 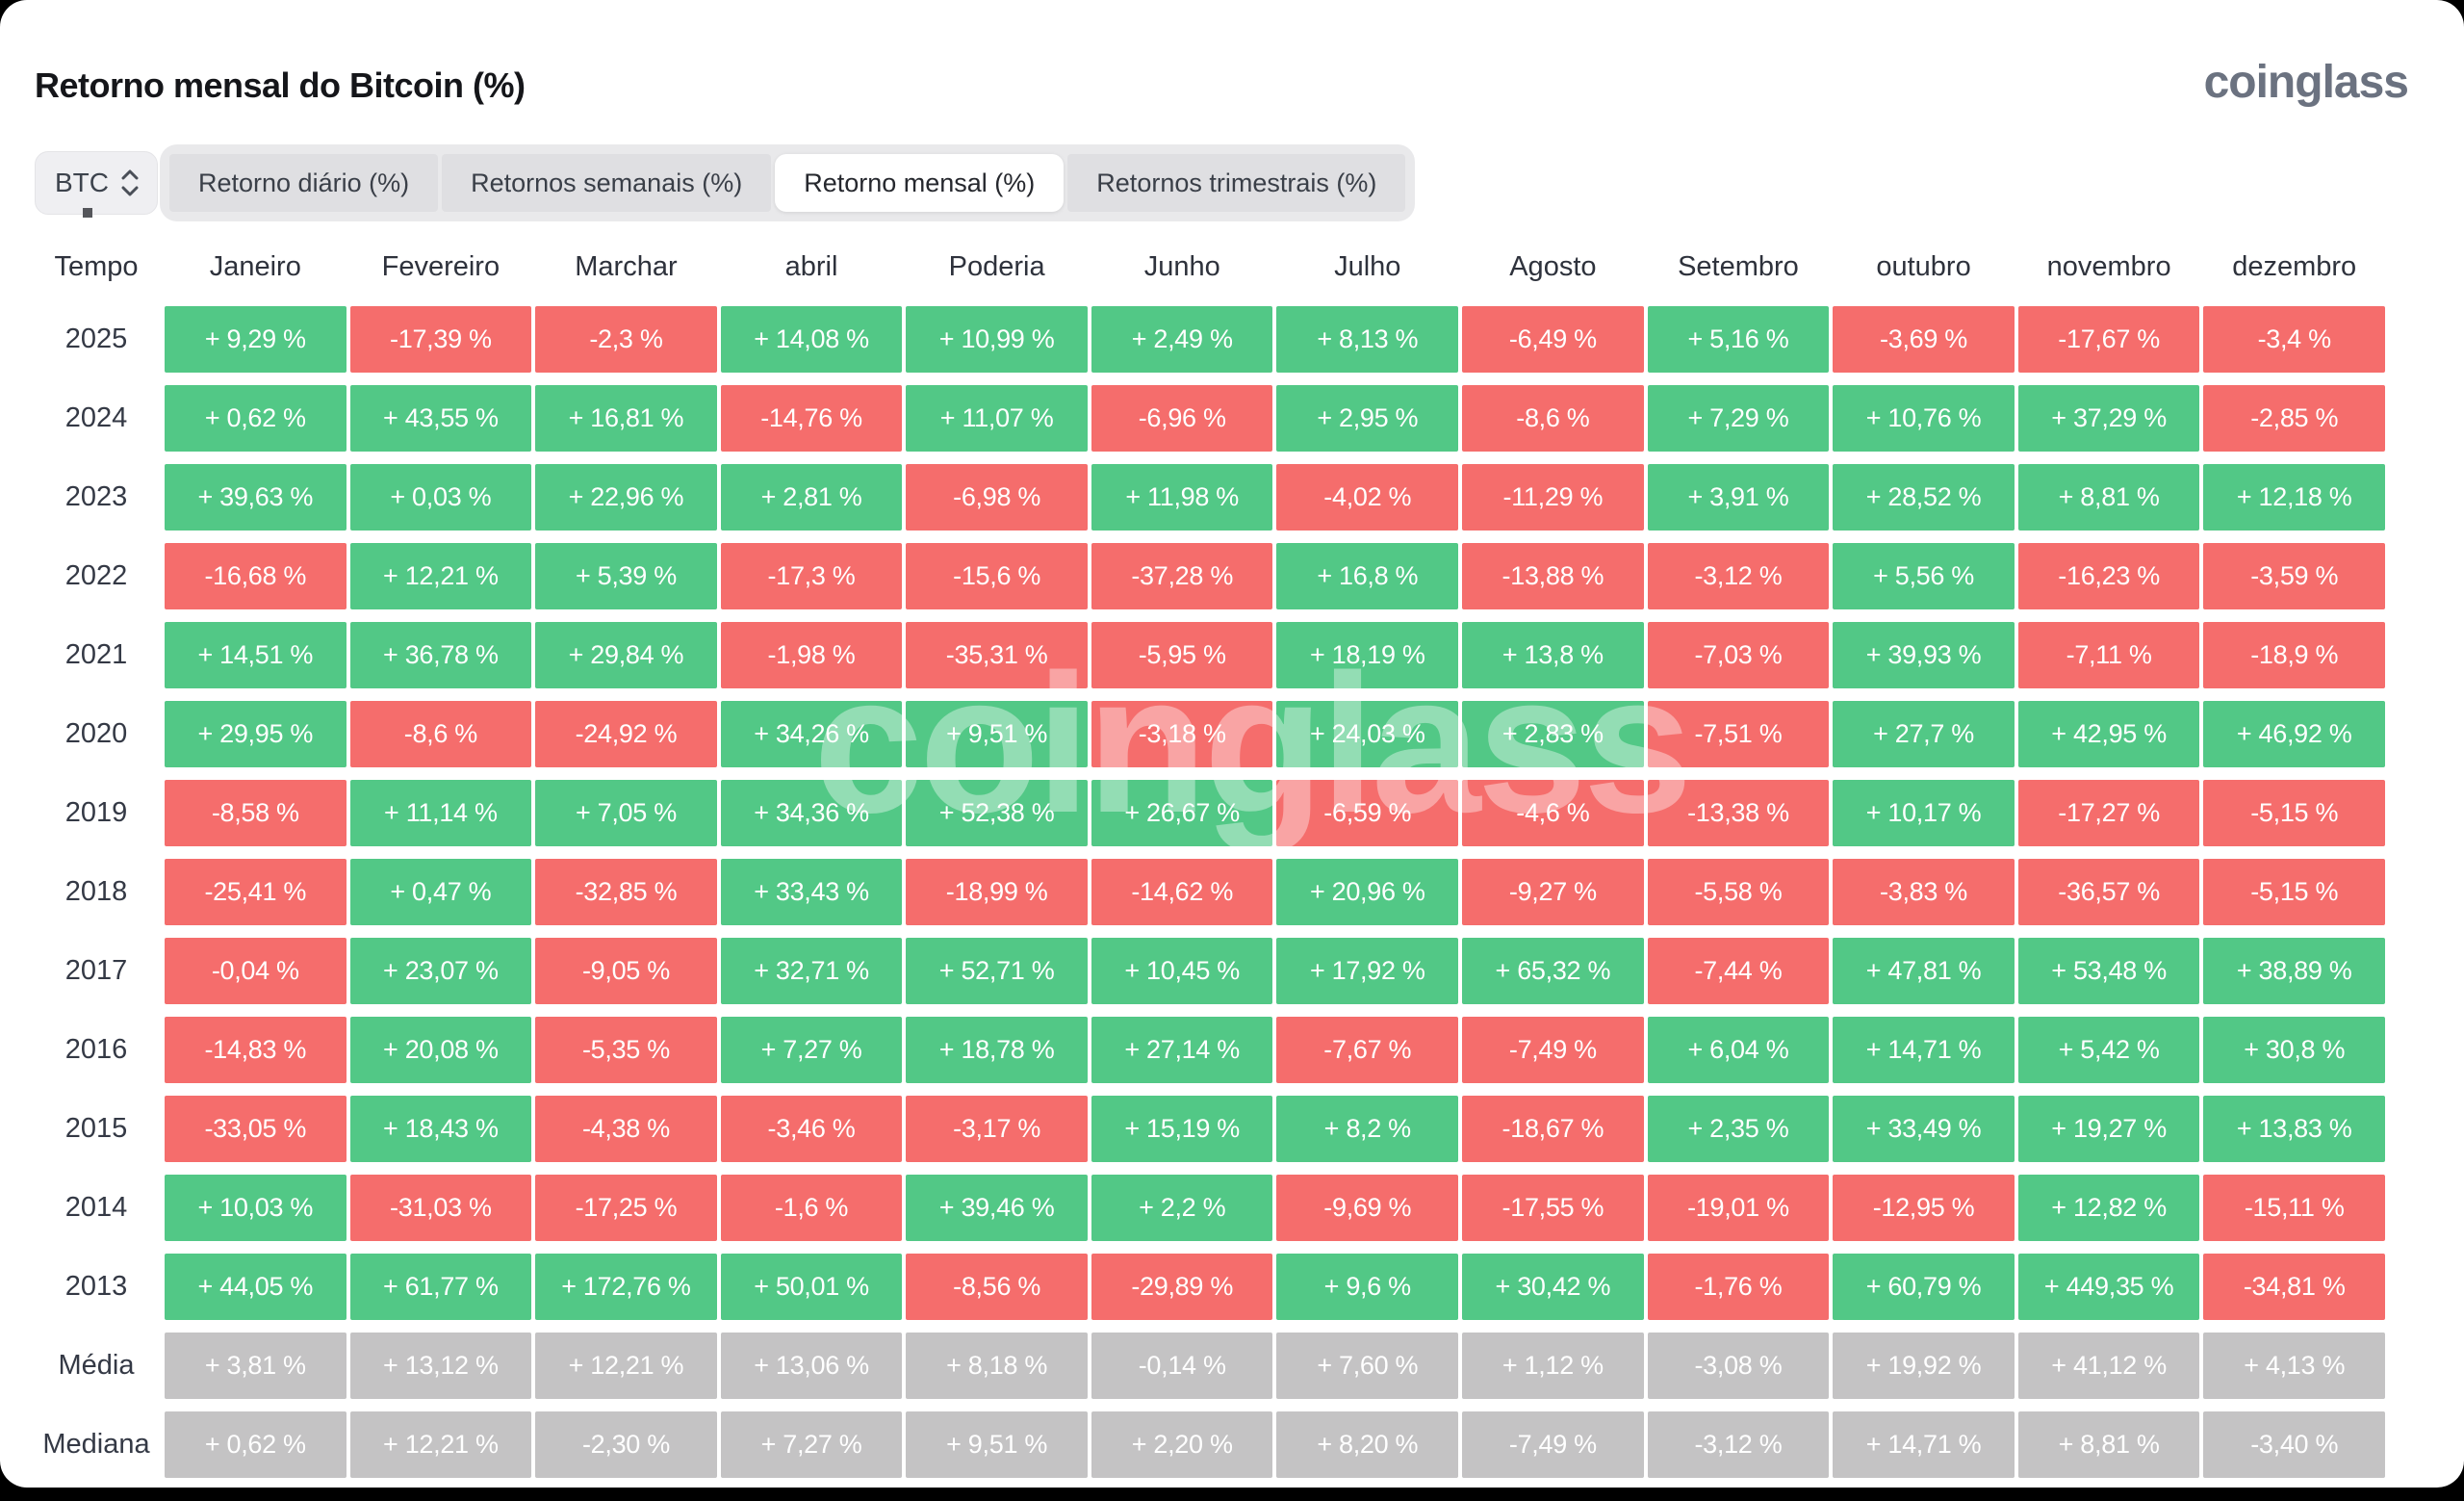 I want to click on return-cell: + 38,89 %, so click(x=2294, y=971).